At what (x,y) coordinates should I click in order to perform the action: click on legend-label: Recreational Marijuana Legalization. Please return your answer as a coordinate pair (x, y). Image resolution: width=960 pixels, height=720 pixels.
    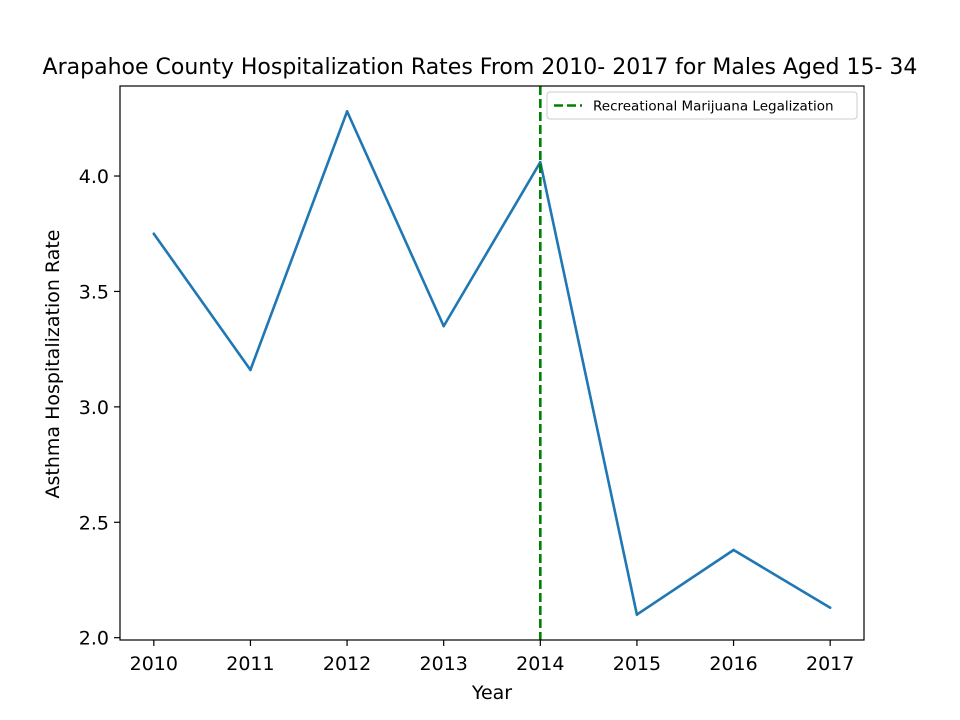
    Looking at the image, I should click on (713, 107).